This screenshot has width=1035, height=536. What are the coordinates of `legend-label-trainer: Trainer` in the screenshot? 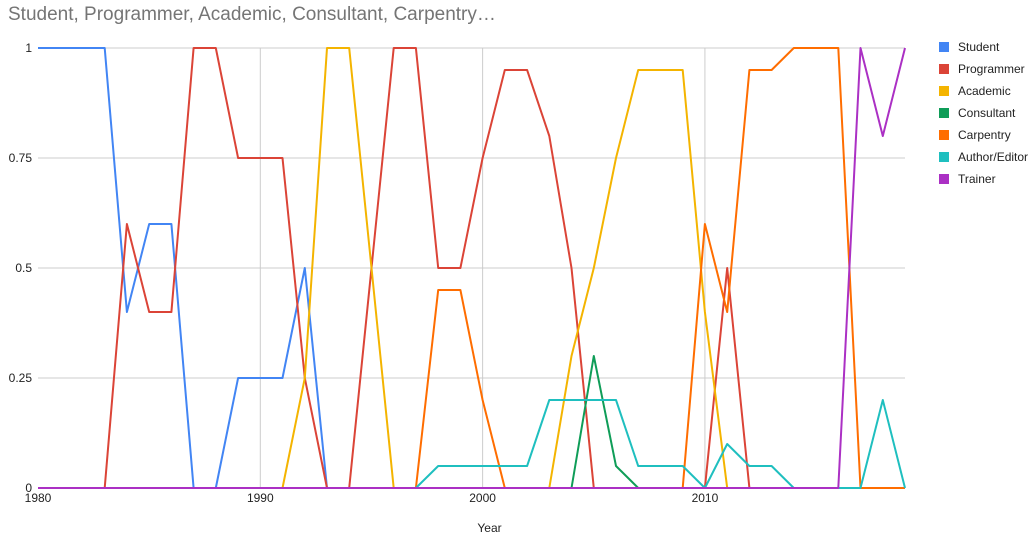 It's located at (977, 179).